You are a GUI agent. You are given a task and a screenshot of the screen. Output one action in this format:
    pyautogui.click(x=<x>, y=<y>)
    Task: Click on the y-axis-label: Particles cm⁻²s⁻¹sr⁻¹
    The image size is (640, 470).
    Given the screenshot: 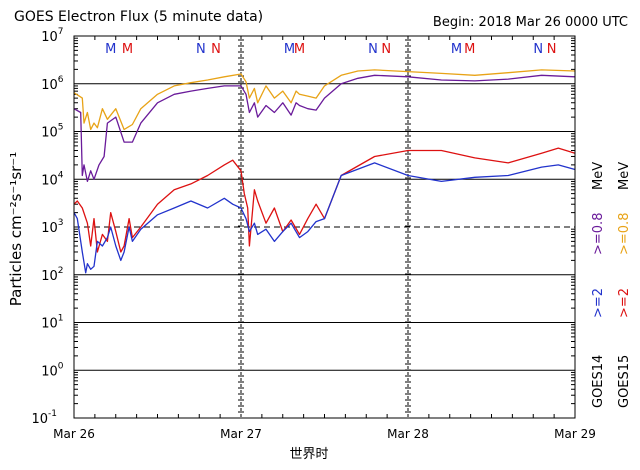 What is the action you would take?
    pyautogui.click(x=16, y=229)
    